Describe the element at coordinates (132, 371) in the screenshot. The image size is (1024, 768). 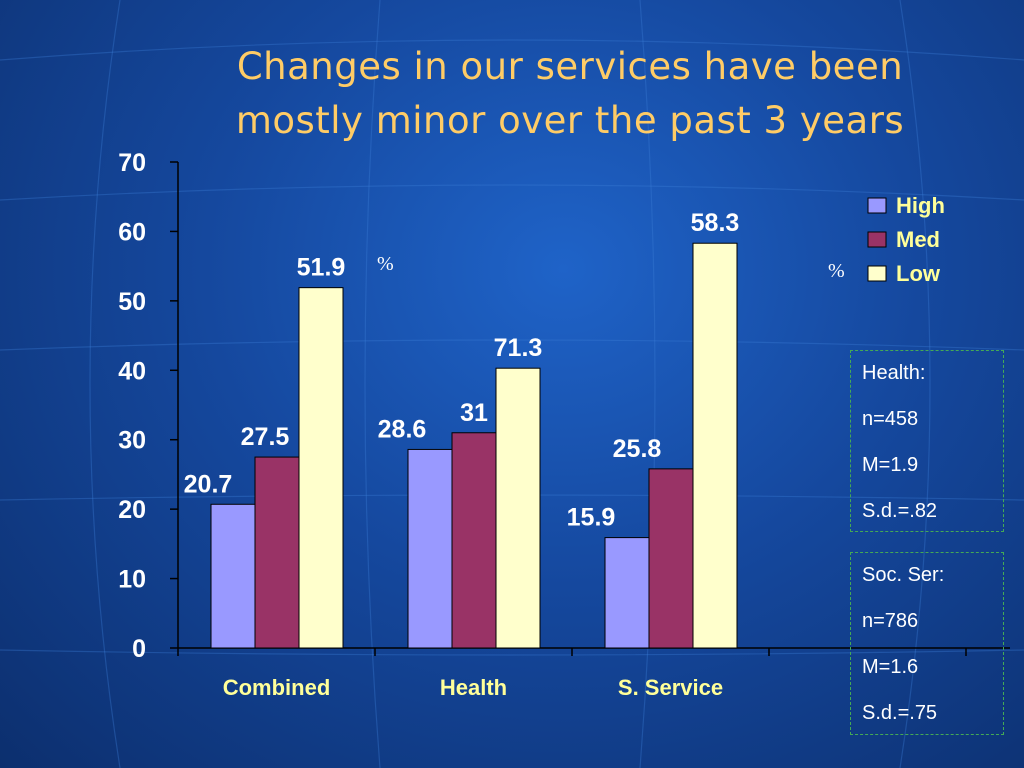
I see `y-tick-label: 40` at that location.